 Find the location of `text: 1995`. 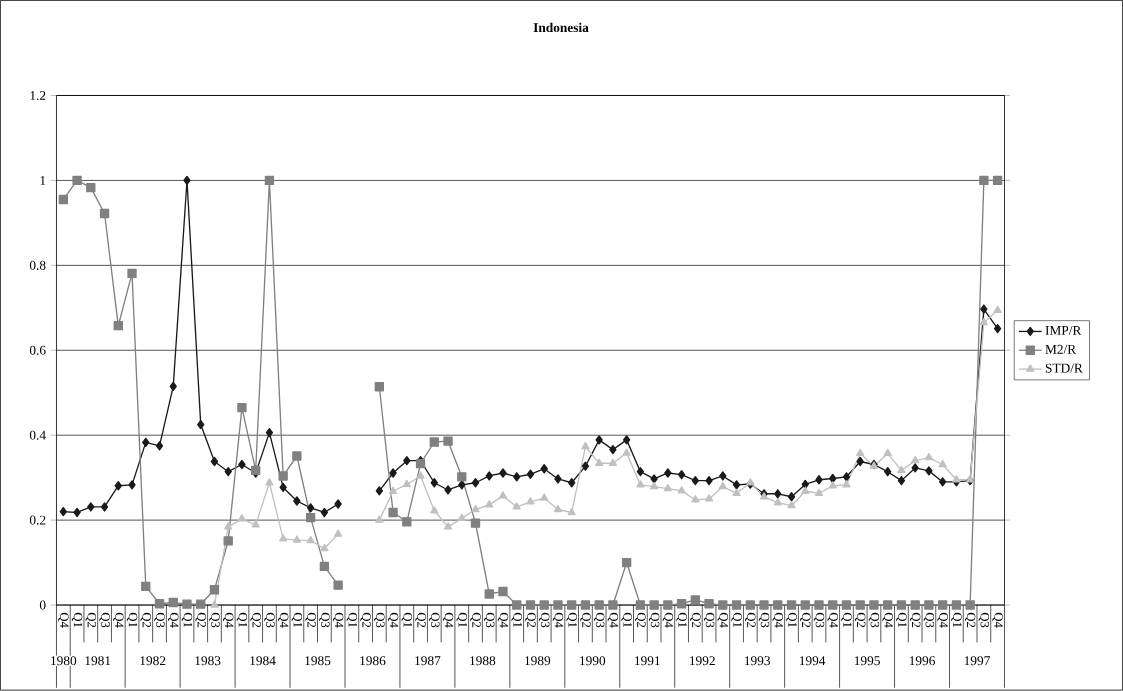

text: 1995 is located at coordinates (867, 661).